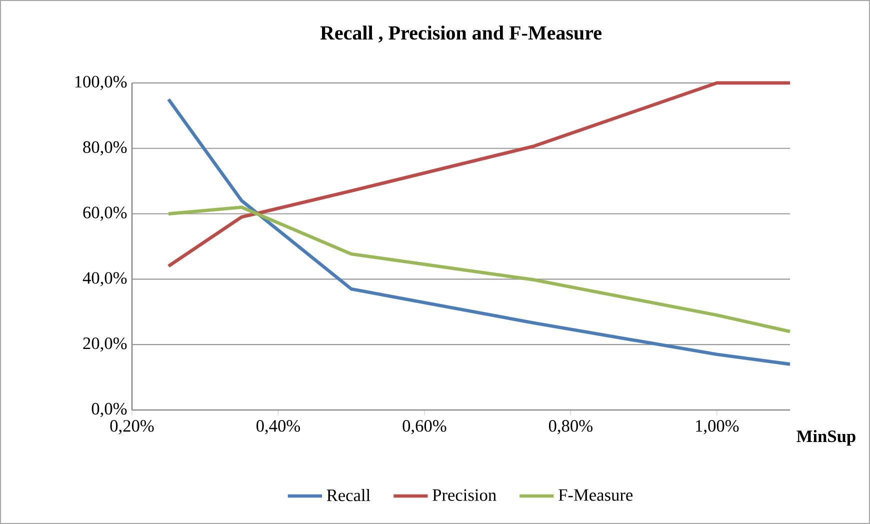 This screenshot has height=524, width=870. Describe the element at coordinates (105, 213) in the screenshot. I see `y-tick-label: 60,0%` at that location.